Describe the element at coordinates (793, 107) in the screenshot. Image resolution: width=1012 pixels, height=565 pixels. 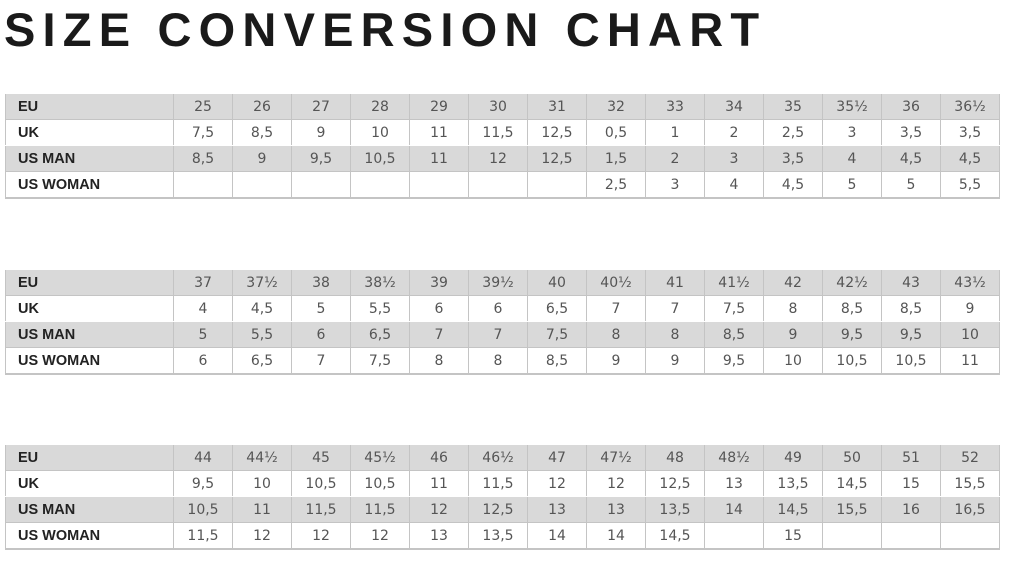
I see `size-cell: 35` at that location.